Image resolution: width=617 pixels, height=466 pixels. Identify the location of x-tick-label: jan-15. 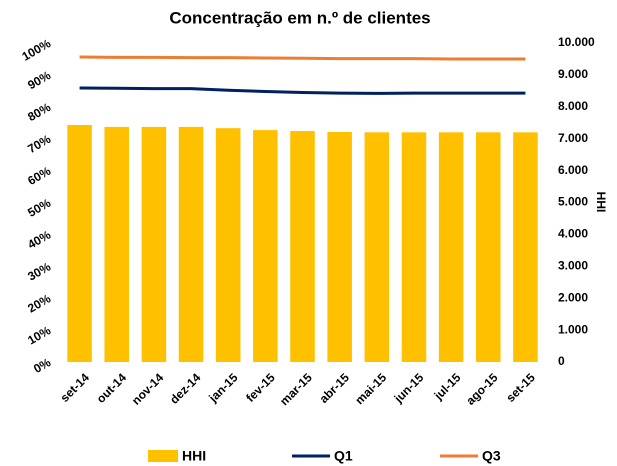
(222, 387).